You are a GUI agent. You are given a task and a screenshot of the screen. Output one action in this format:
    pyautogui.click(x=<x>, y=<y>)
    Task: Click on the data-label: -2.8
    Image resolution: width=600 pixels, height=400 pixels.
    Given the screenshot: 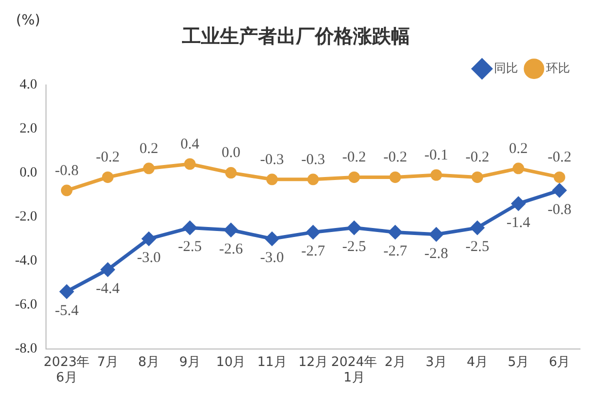 What is the action you would take?
    pyautogui.click(x=436, y=254)
    